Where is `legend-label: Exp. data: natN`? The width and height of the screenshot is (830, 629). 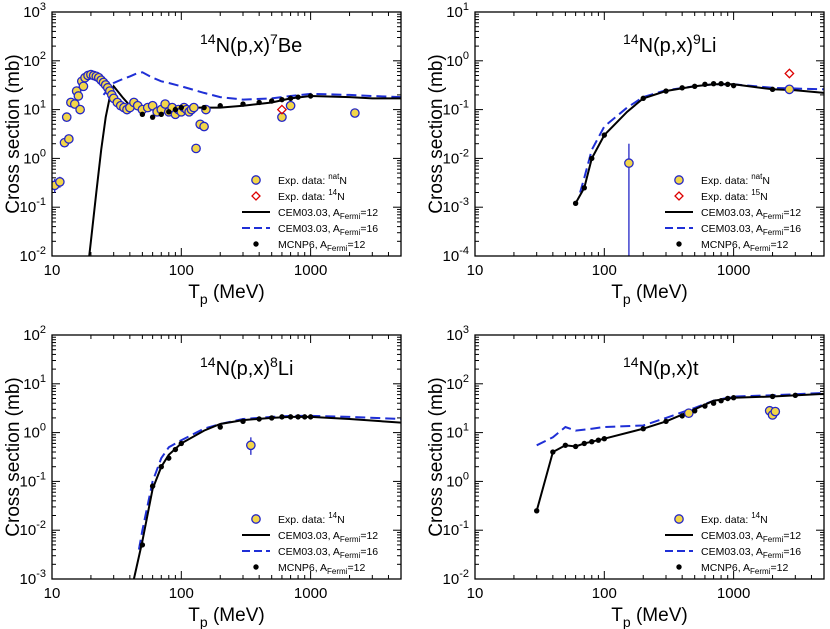 legend-label: Exp. data: natN is located at coordinates (312, 179).